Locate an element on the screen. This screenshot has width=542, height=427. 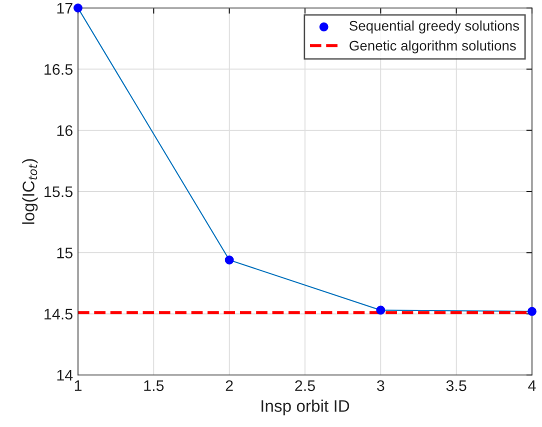
y-tick-label: 17 is located at coordinates (64, 8).